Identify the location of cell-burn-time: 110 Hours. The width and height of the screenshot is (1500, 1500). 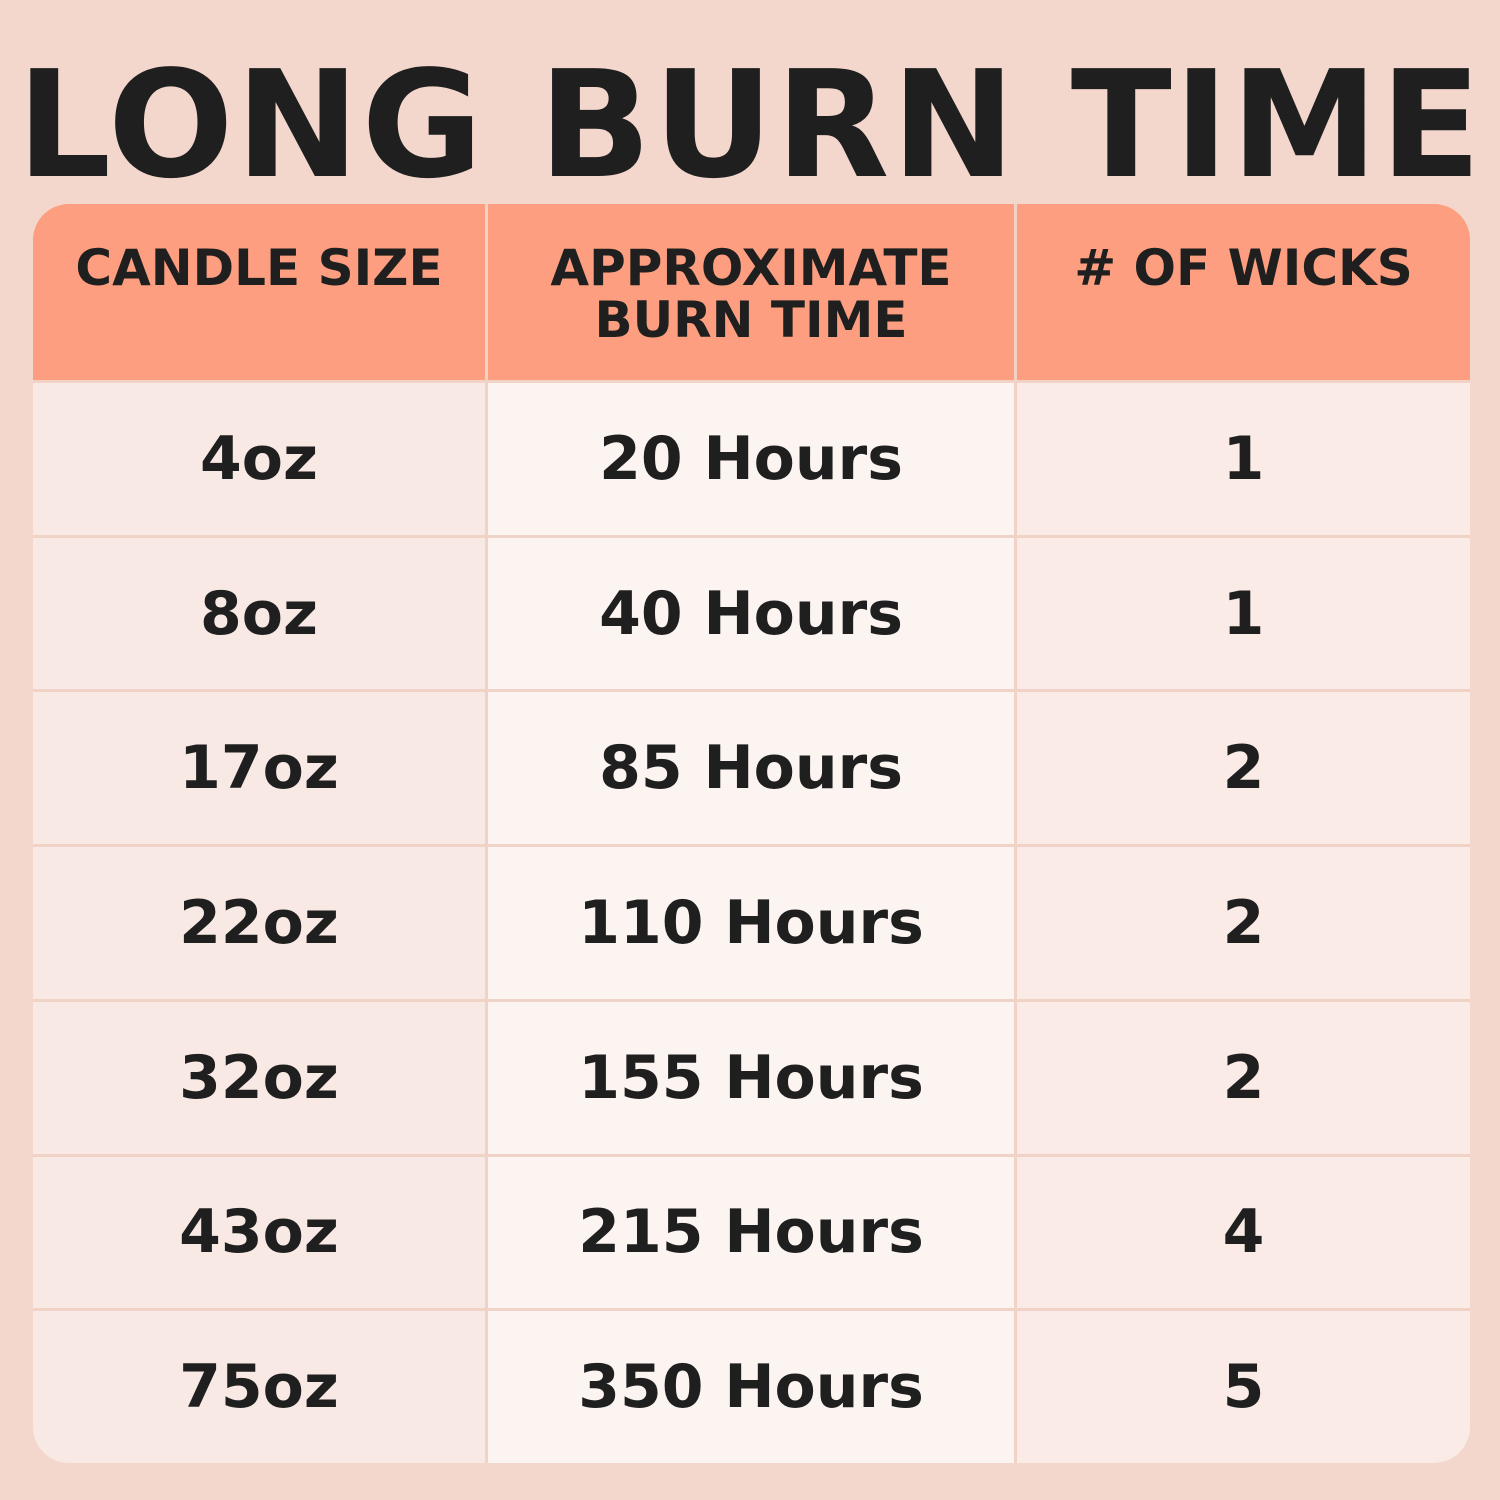
(751, 923).